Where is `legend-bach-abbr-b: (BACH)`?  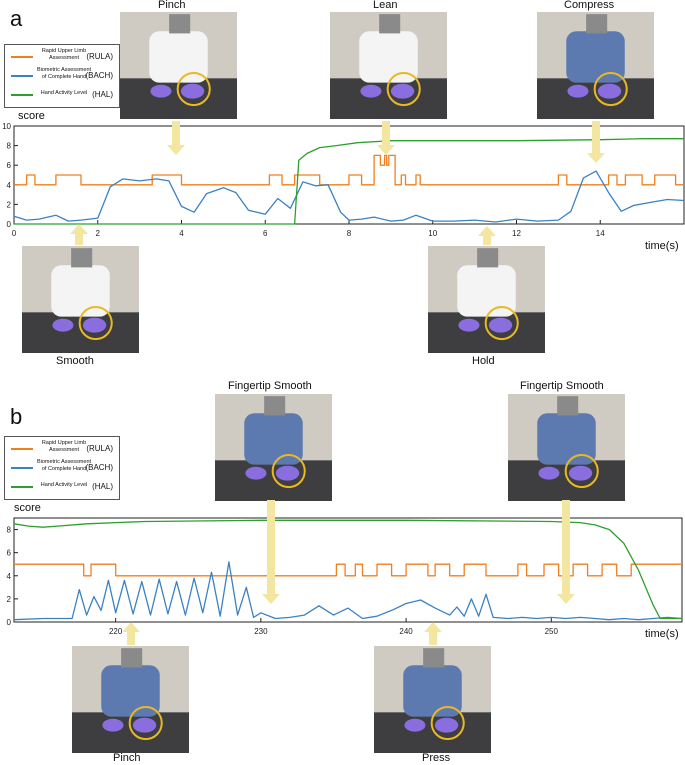 legend-bach-abbr-b: (BACH) is located at coordinates (99, 467).